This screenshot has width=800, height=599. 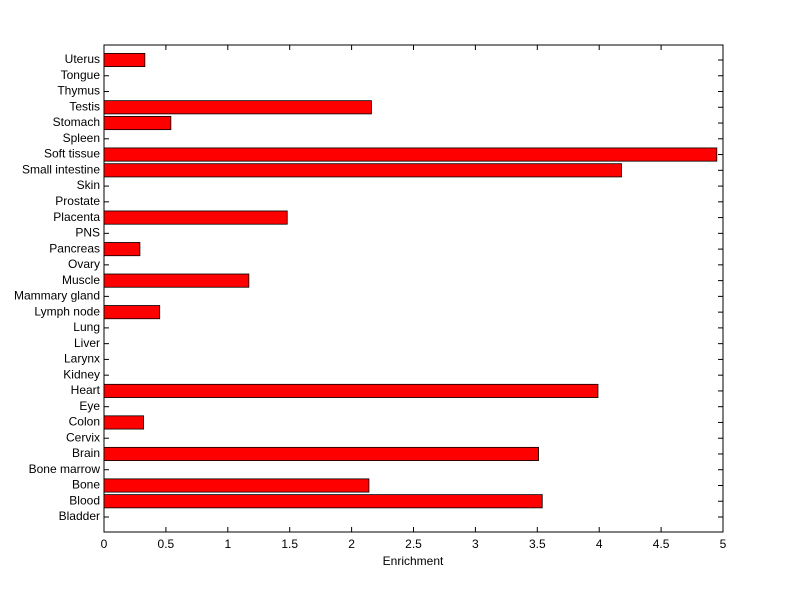 I want to click on x-tick-label: 0.5, so click(x=166, y=544).